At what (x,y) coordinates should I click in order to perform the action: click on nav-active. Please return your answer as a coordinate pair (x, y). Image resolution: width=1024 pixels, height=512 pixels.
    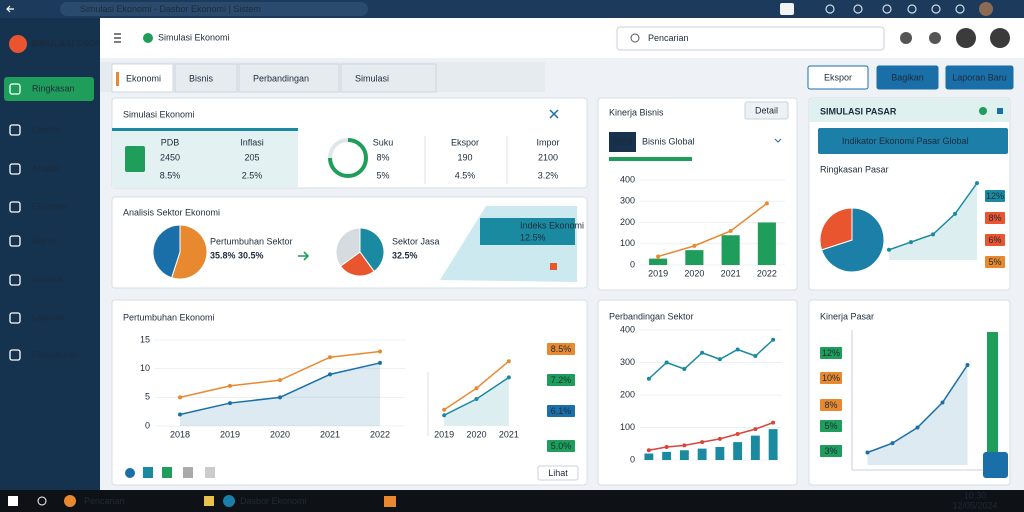
    Looking at the image, I should click on (49, 89).